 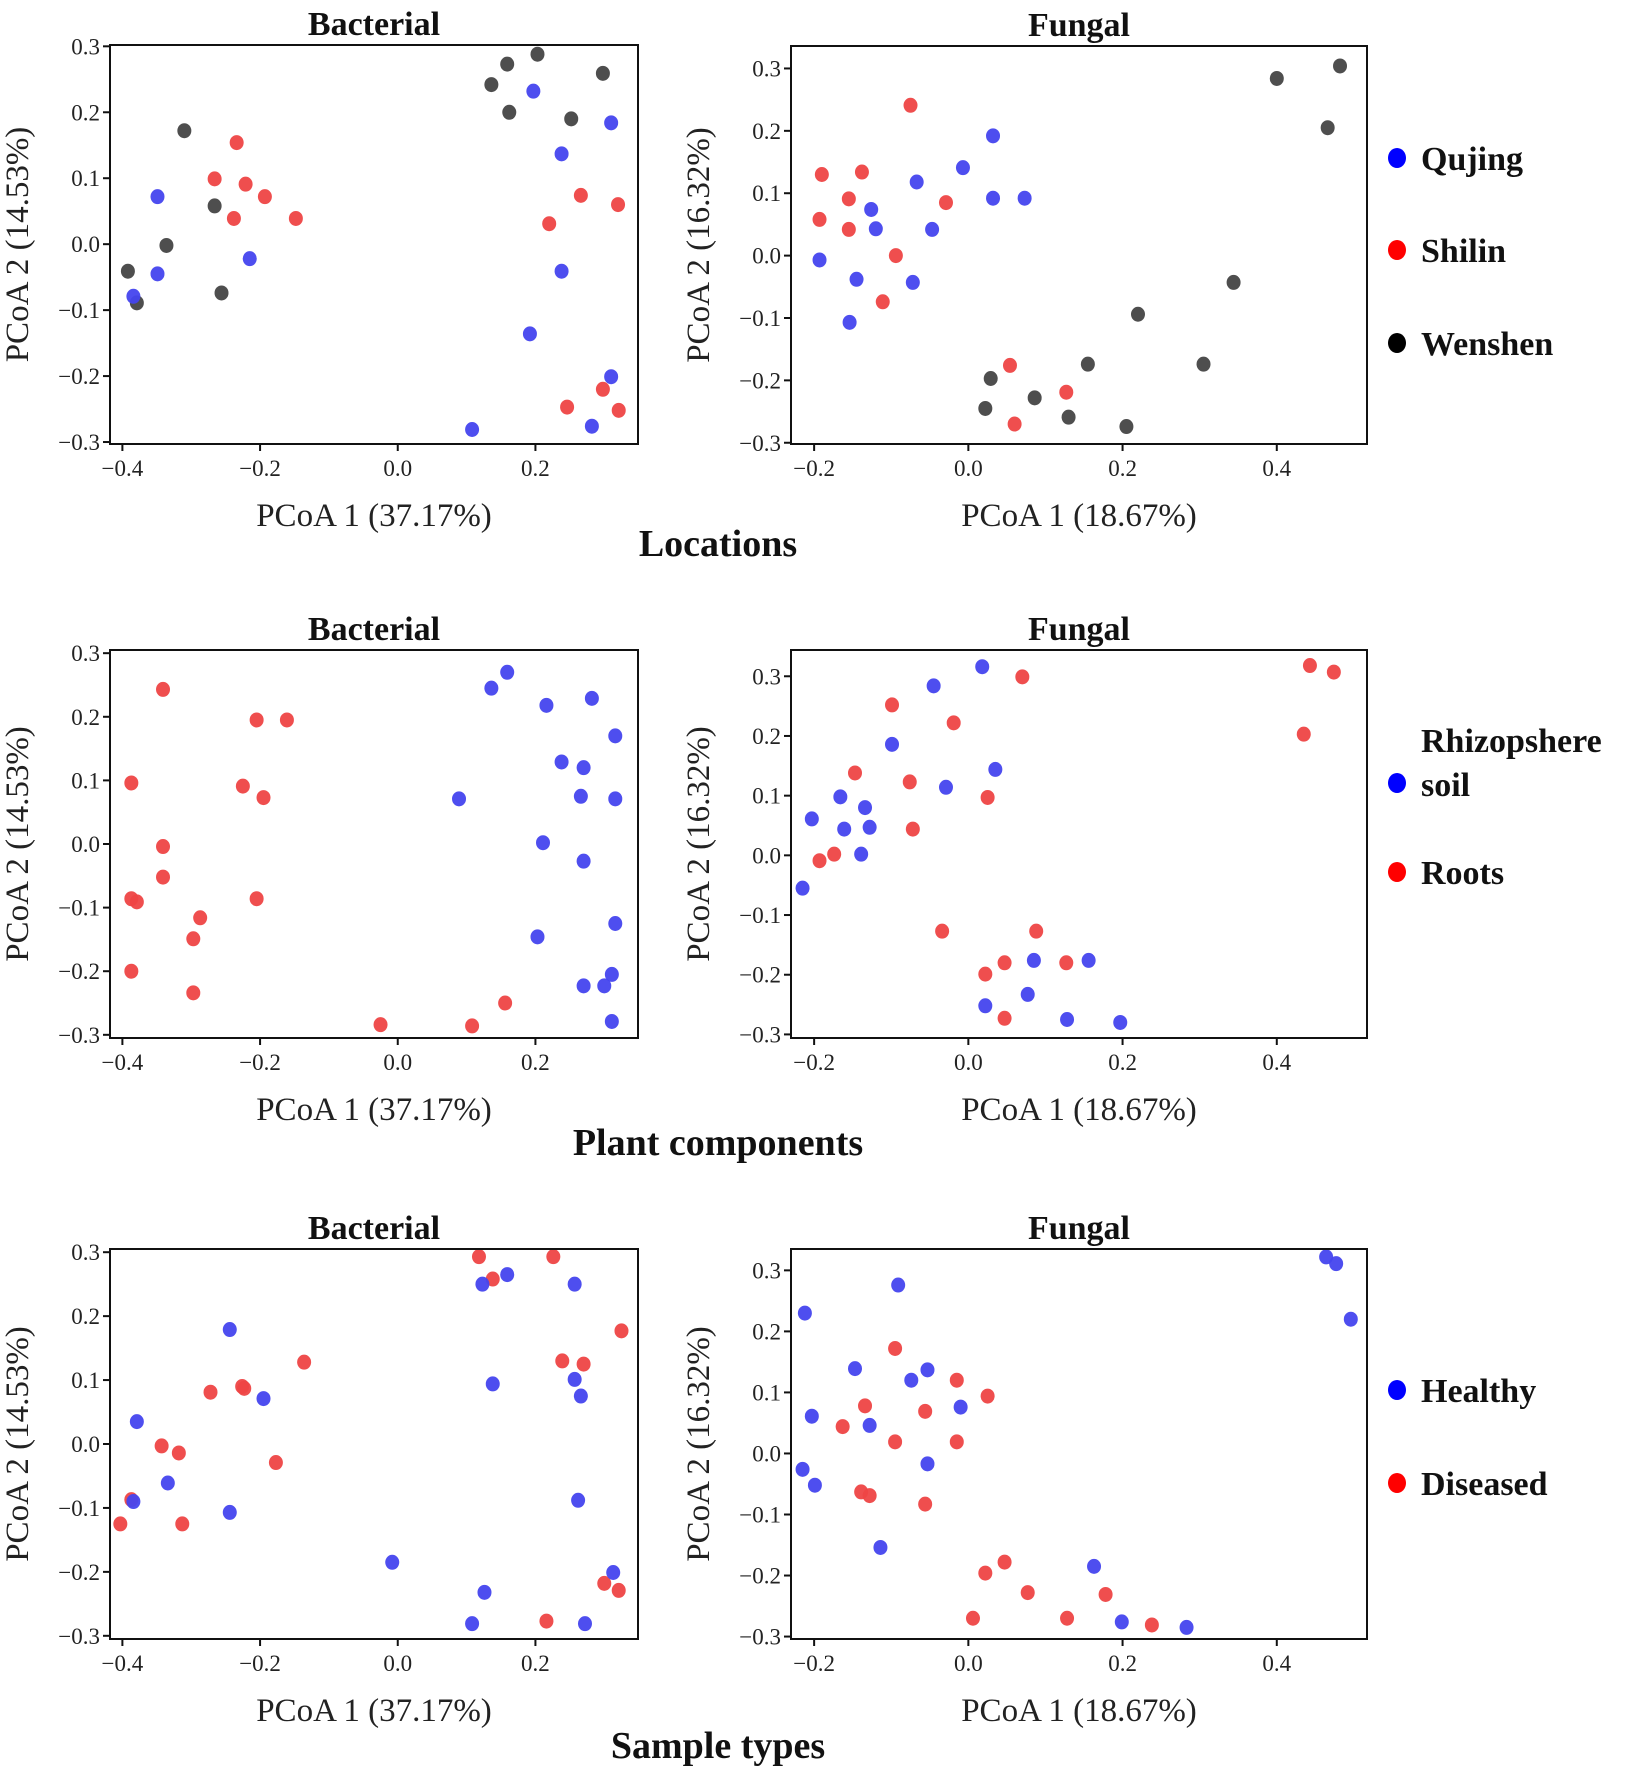 What do you see at coordinates (1468, 1438) in the screenshot?
I see `legend-sample-types: Healthy Diseased` at bounding box center [1468, 1438].